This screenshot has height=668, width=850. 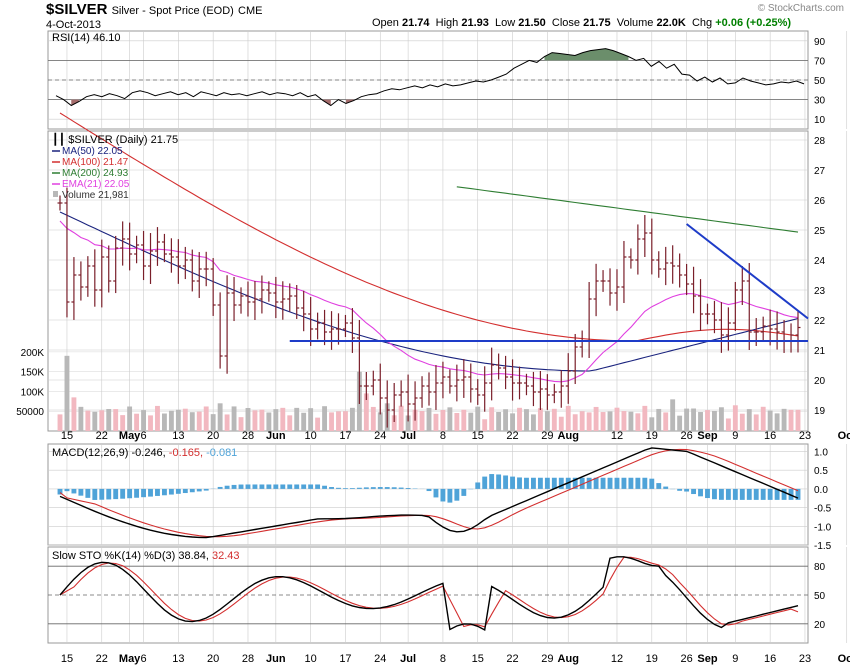 What do you see at coordinates (707, 436) in the screenshot?
I see `x-label-0-20: Sep` at bounding box center [707, 436].